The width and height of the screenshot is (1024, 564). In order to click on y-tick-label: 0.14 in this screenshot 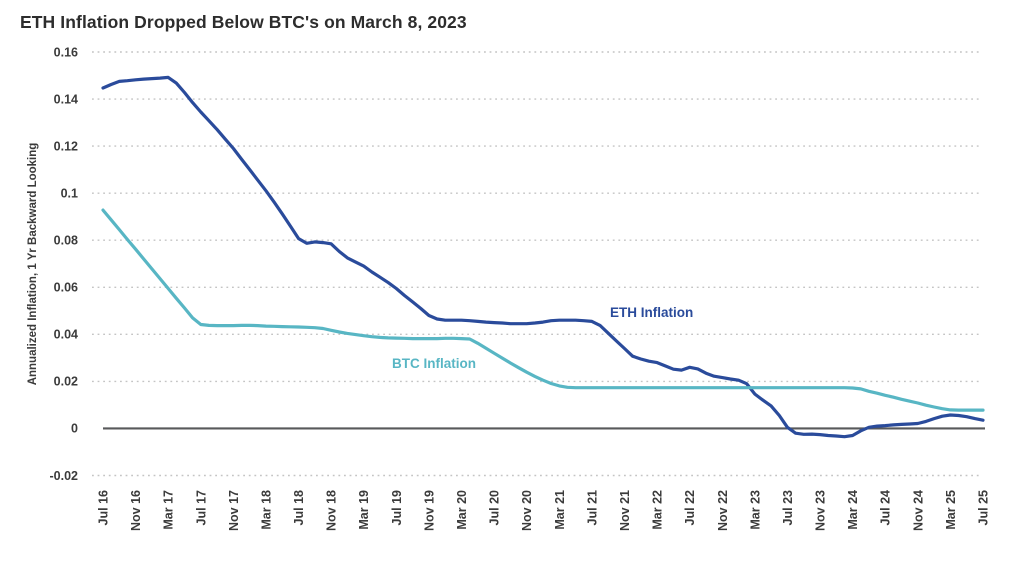, I will do `click(66, 99)`.